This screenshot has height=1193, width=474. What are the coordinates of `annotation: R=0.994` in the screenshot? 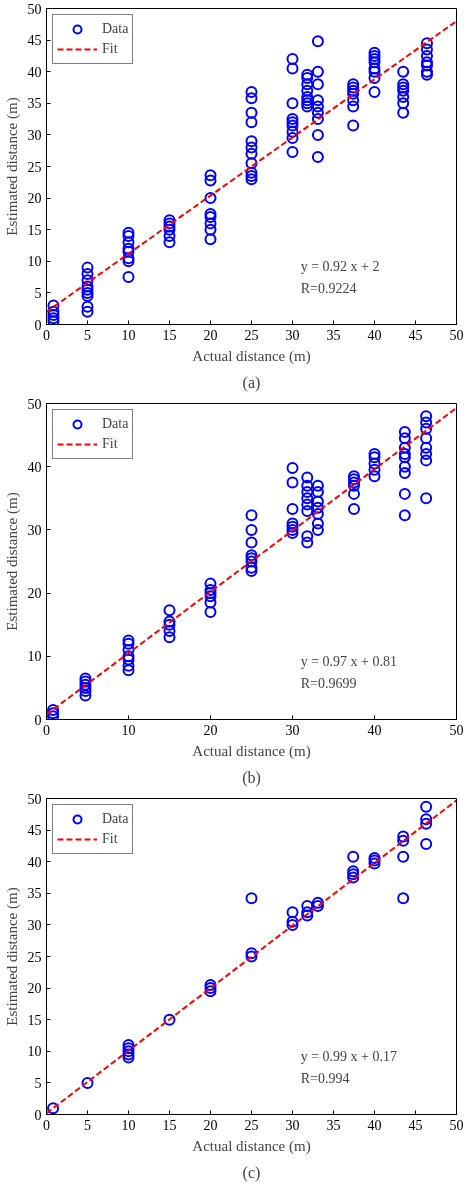 It's located at (325, 1079).